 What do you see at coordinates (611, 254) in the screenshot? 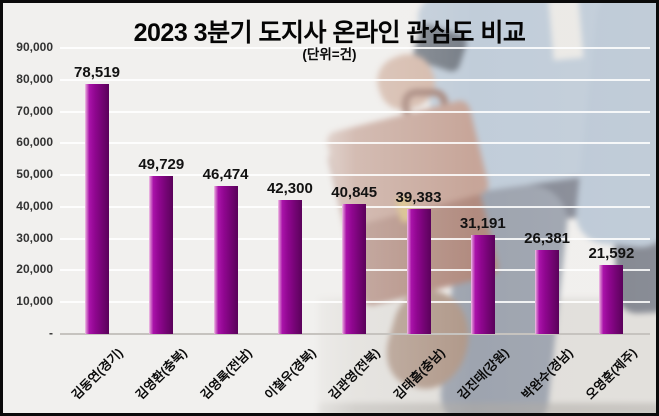
I see `bar-value-label: 21,592` at bounding box center [611, 254].